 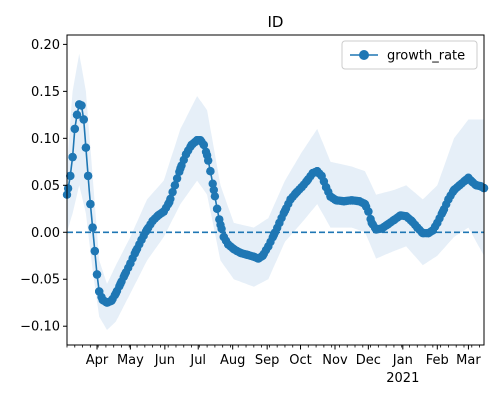 I want to click on legend-box, so click(x=409, y=55).